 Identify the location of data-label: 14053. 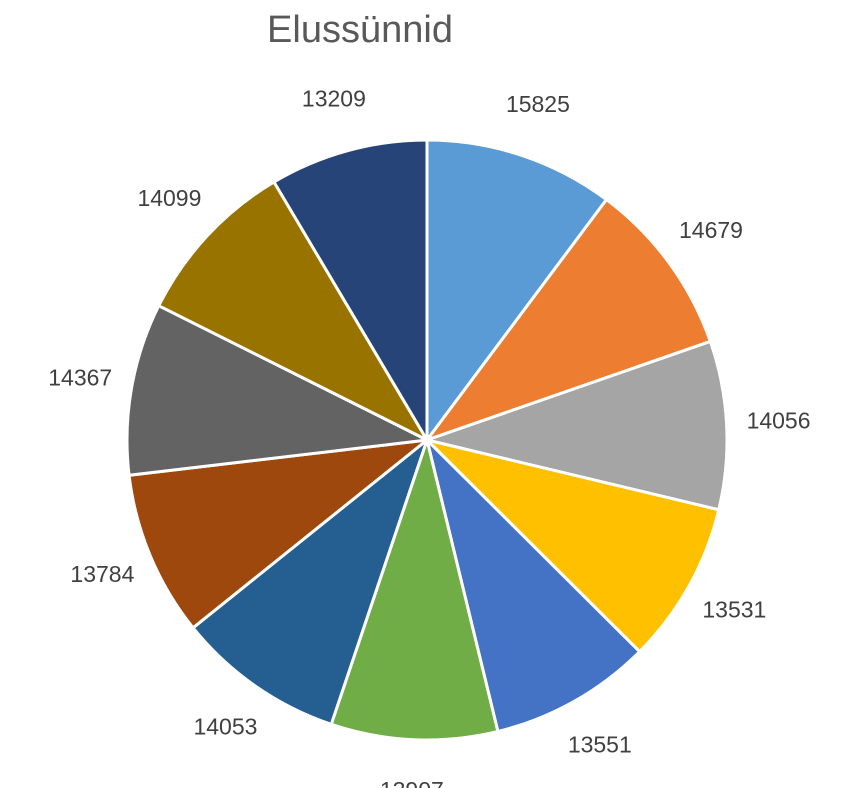
(225, 727).